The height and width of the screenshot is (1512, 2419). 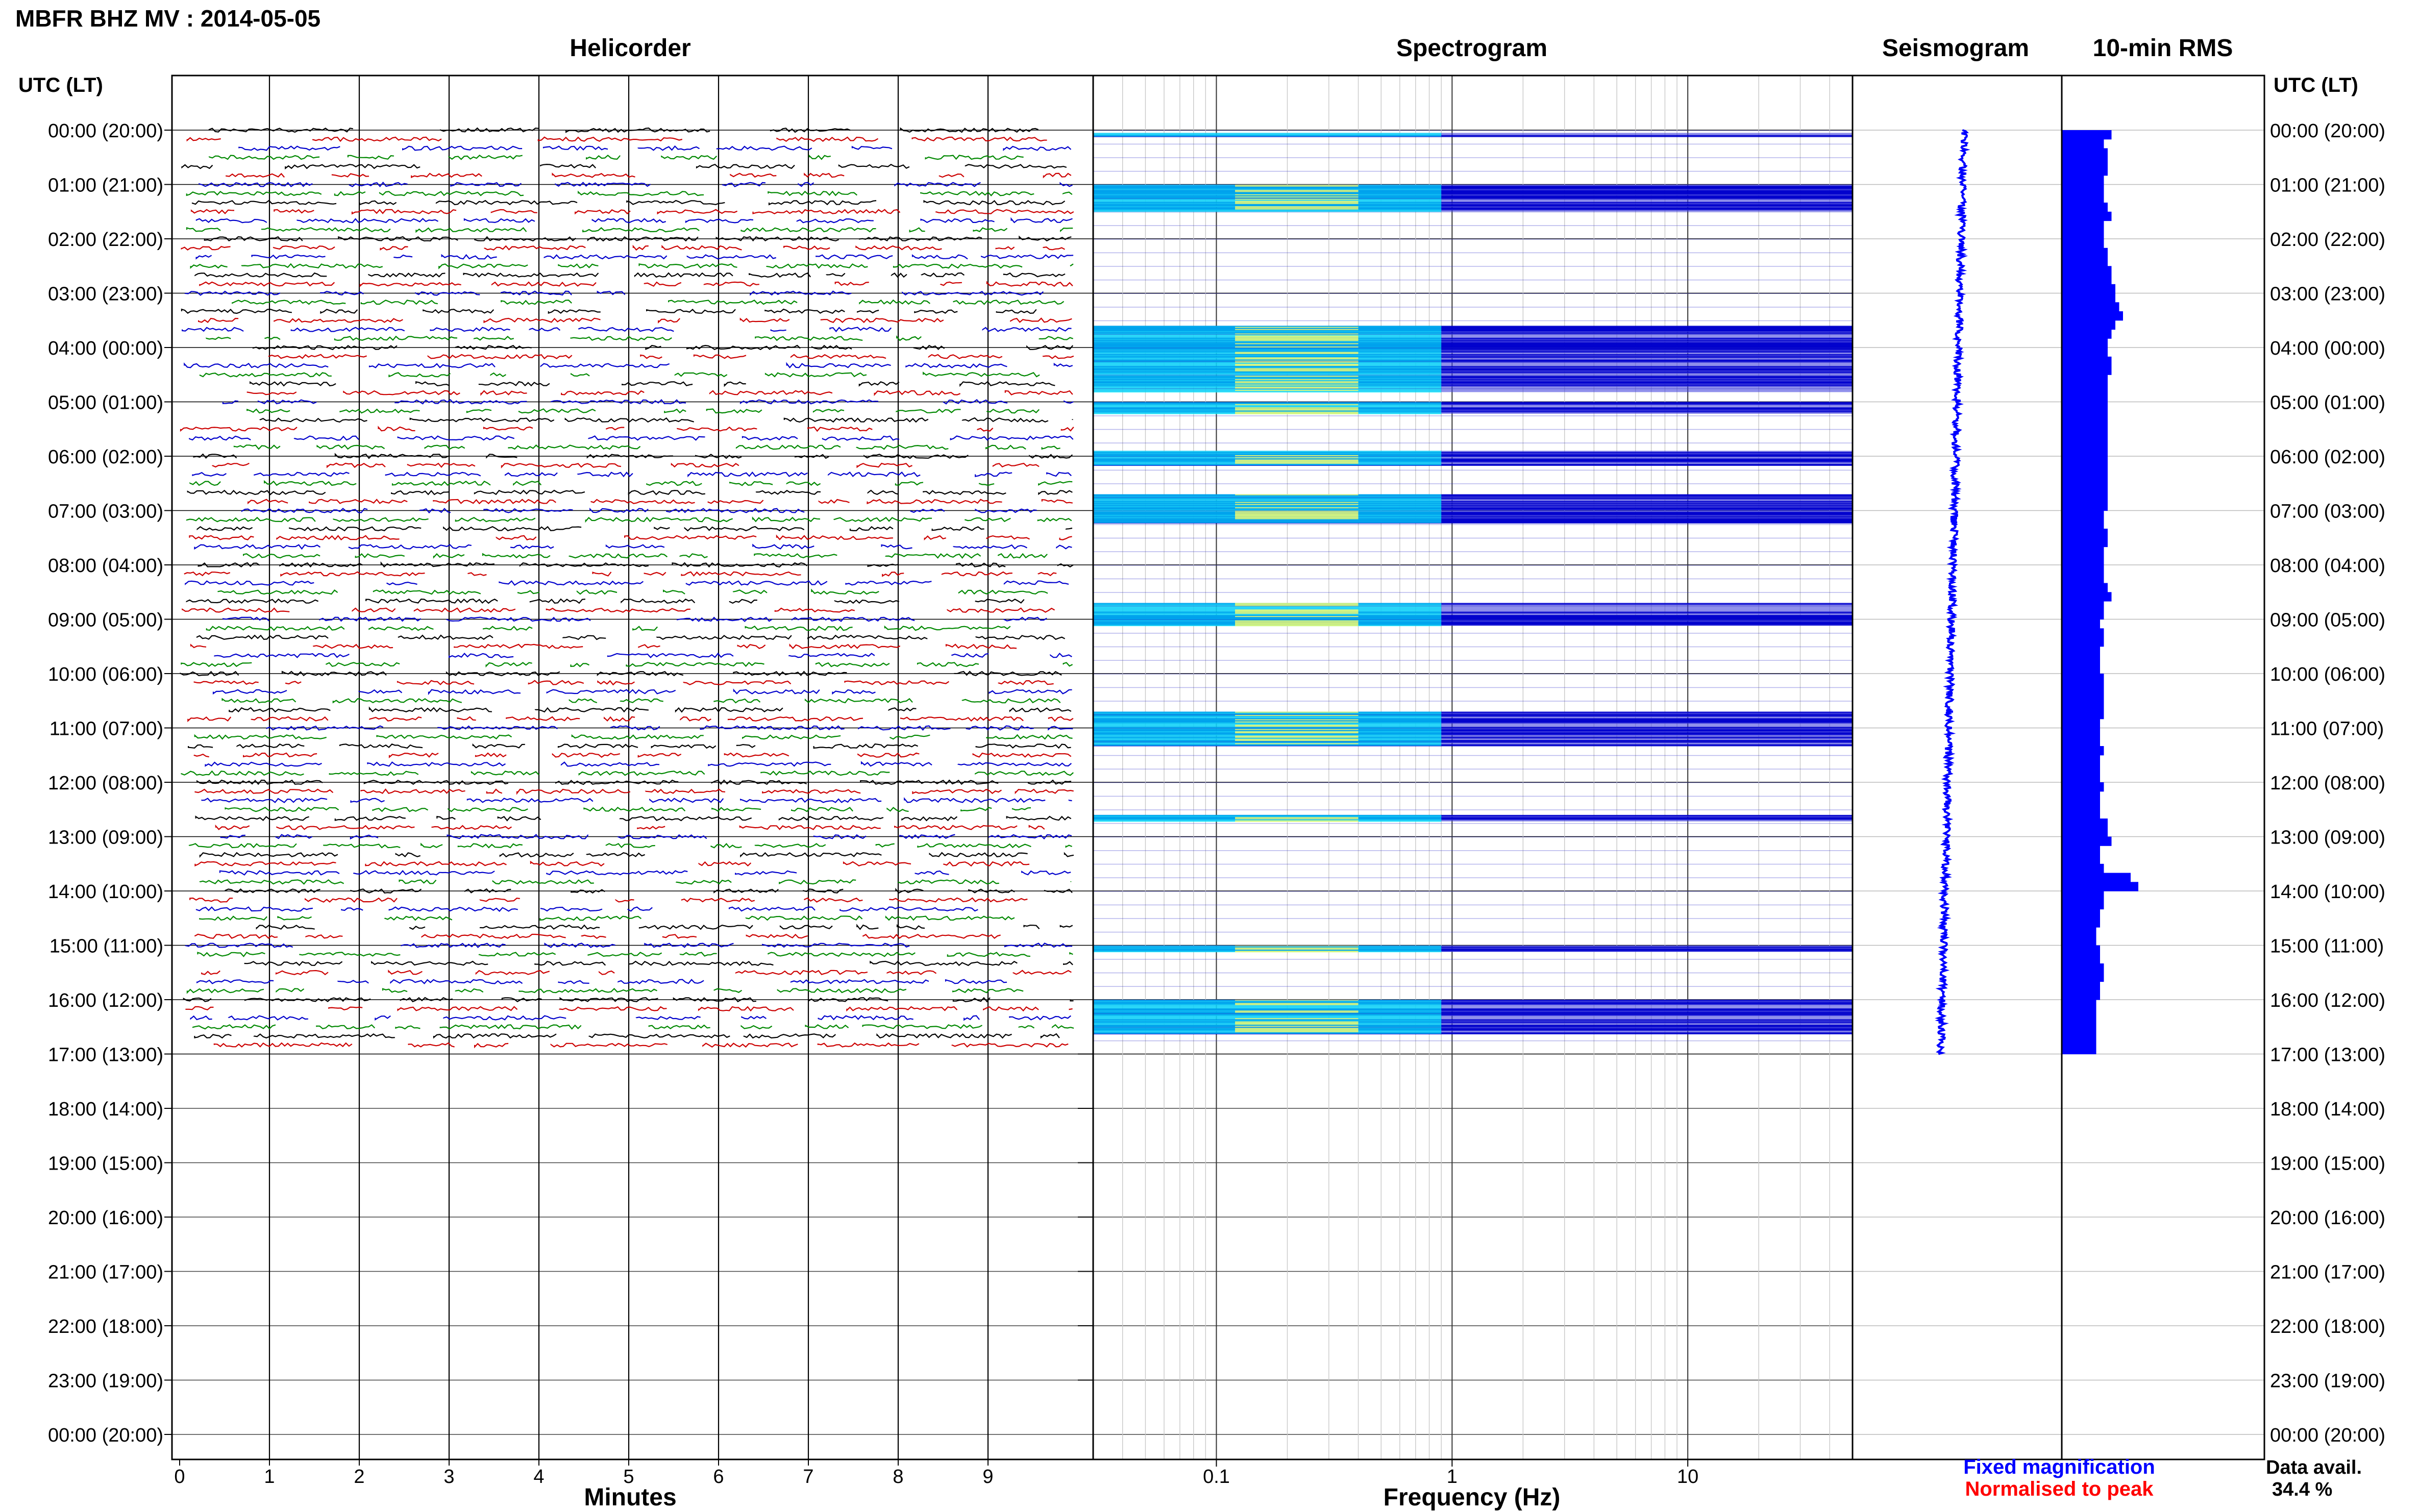 I want to click on time-tick-label: 17:00 (13:00), so click(x=2327, y=1055).